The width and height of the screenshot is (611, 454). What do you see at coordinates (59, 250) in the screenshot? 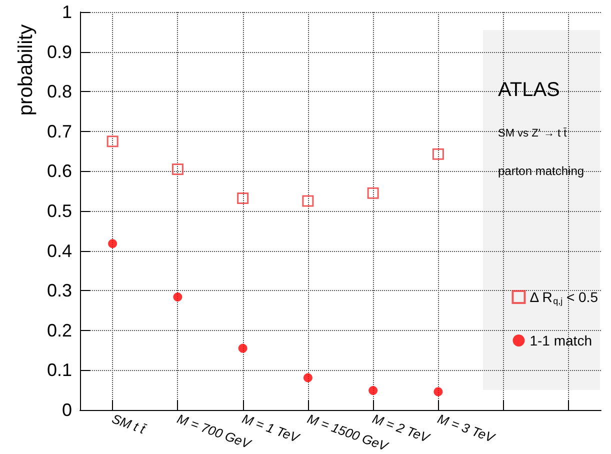
I see `y-tick-label: 0.4` at bounding box center [59, 250].